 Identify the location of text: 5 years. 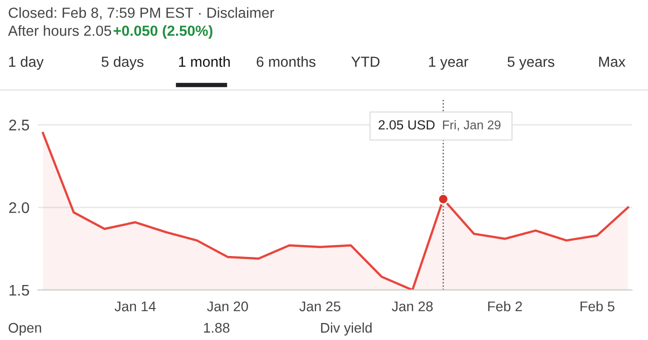
(531, 63).